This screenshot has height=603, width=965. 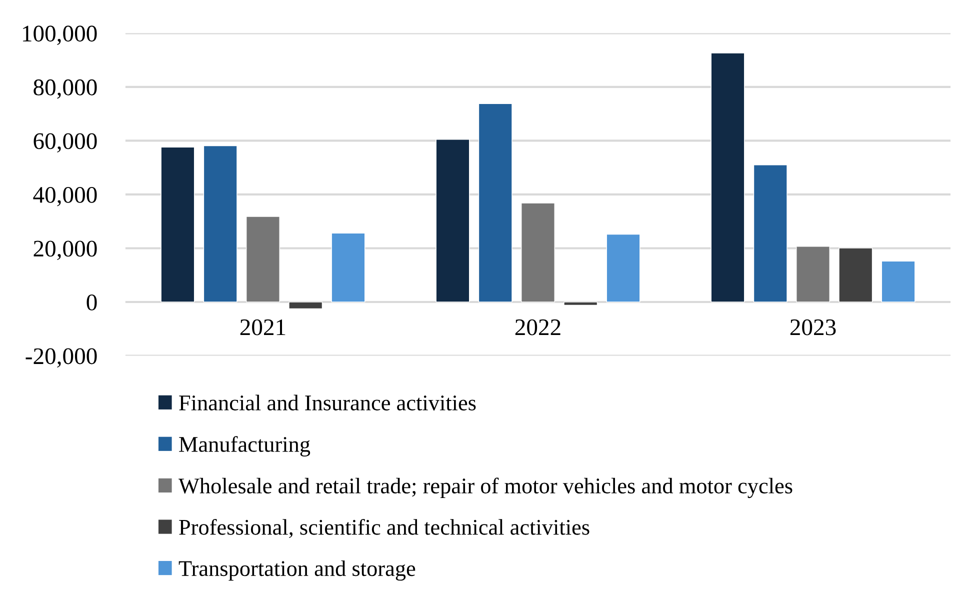 What do you see at coordinates (65, 196) in the screenshot?
I see `y-tick-label: 40,000` at bounding box center [65, 196].